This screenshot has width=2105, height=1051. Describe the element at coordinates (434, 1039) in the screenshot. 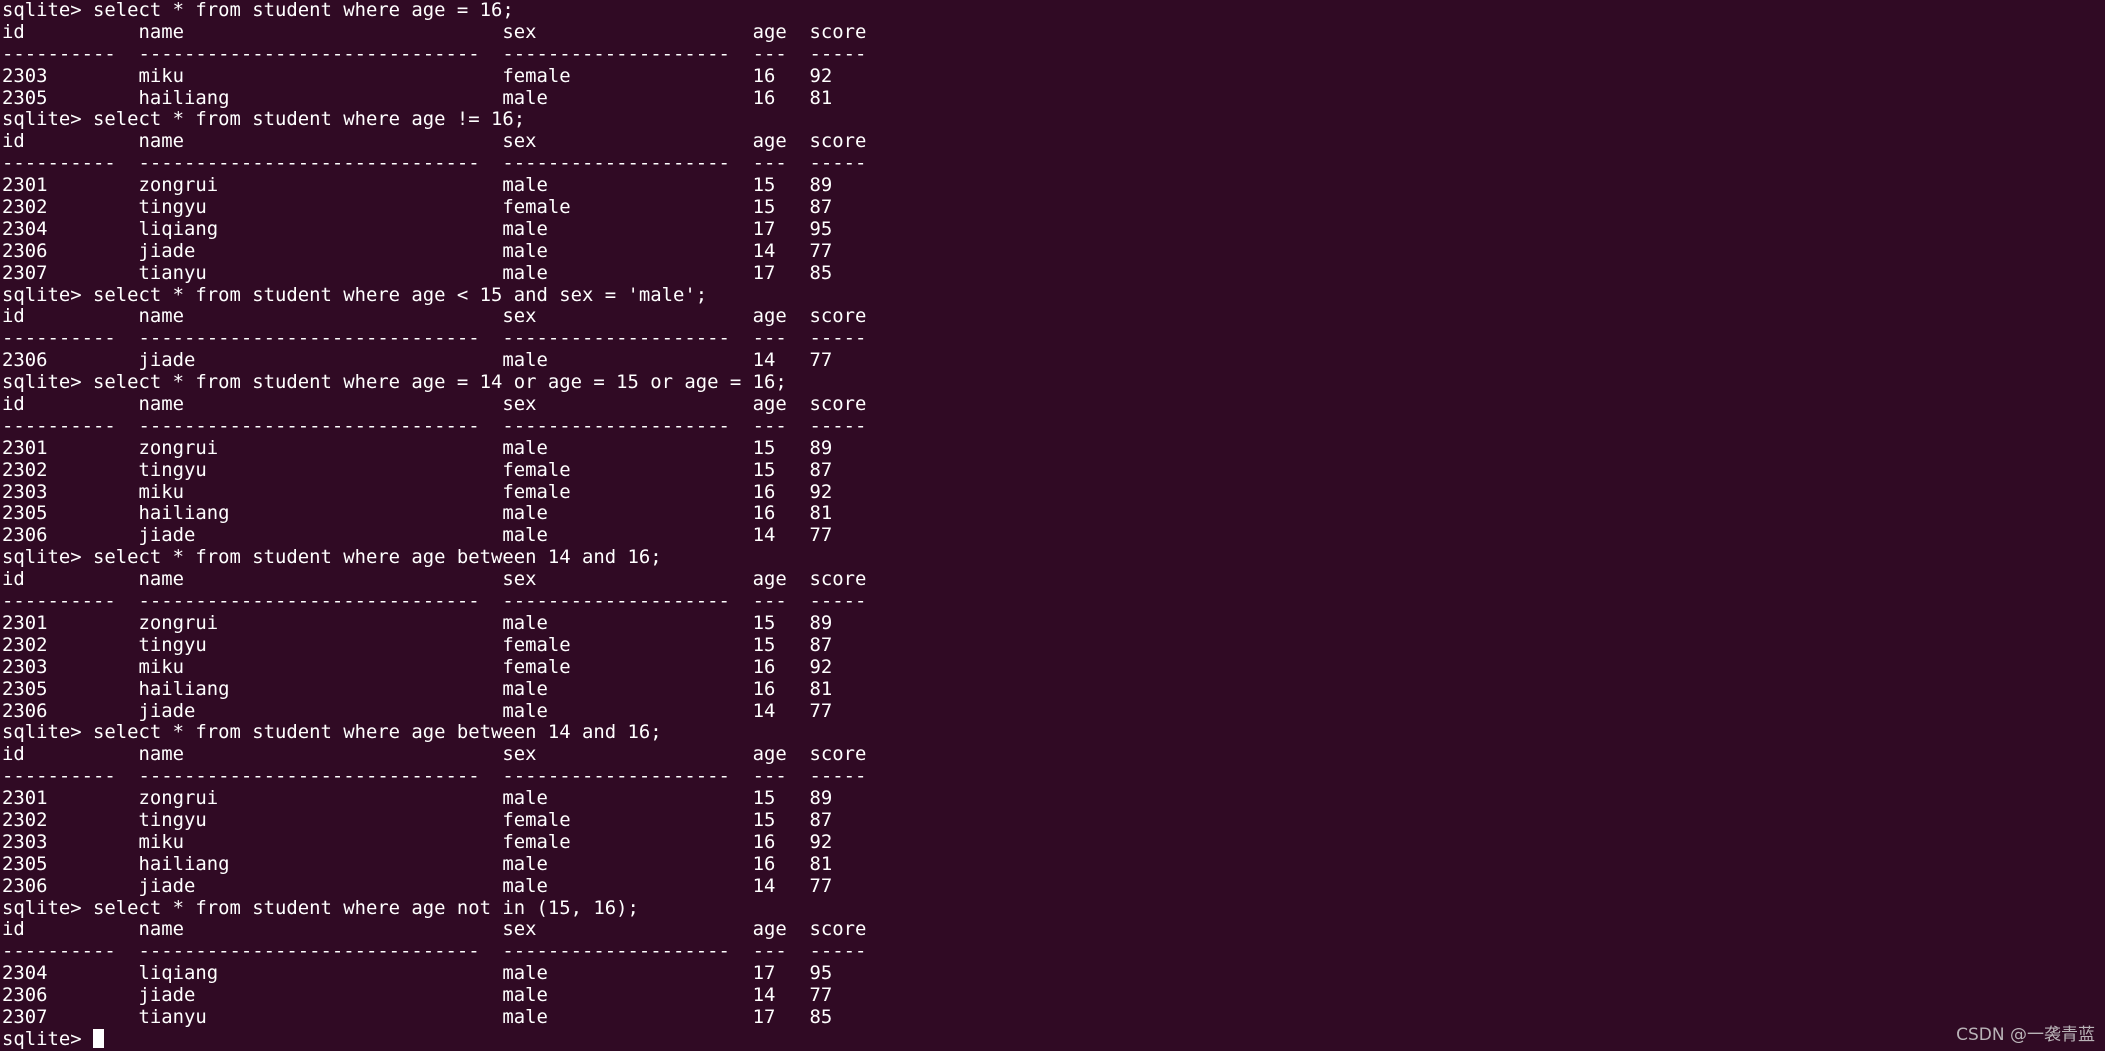

I see `prompt-line: sqlite>` at that location.